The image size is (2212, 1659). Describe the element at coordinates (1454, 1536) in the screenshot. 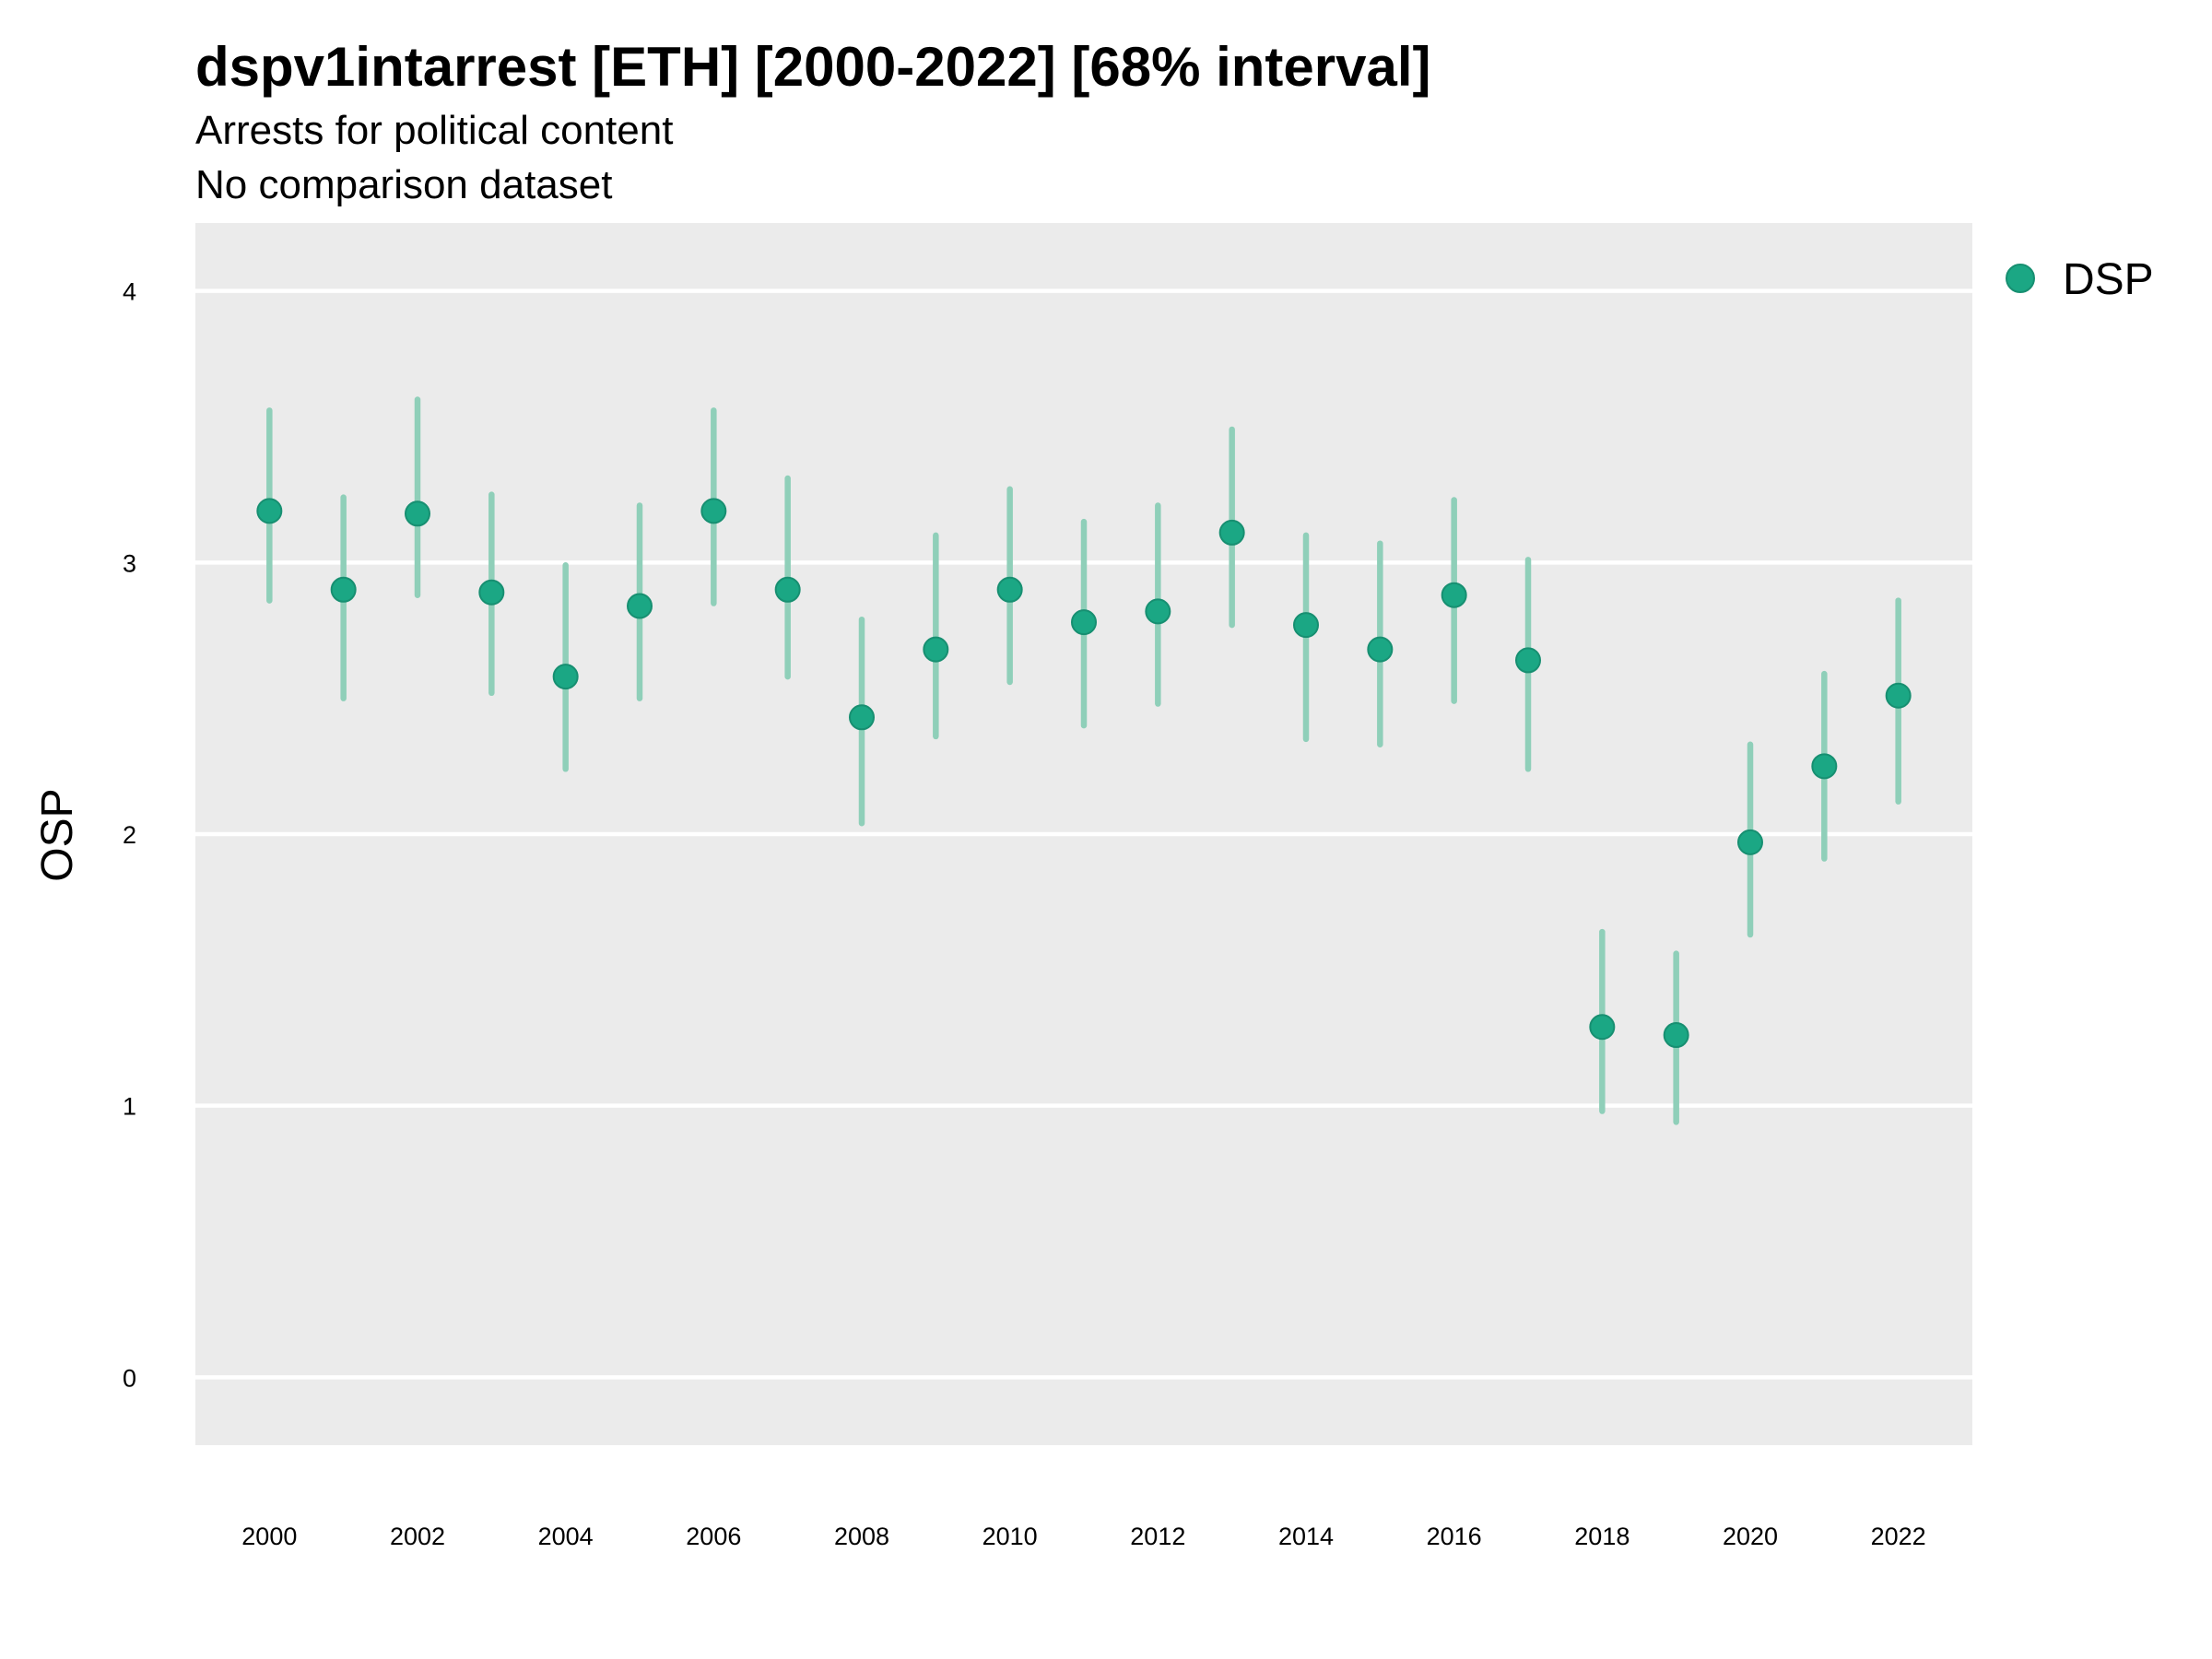

I see `x-tick-label: 2016` at that location.